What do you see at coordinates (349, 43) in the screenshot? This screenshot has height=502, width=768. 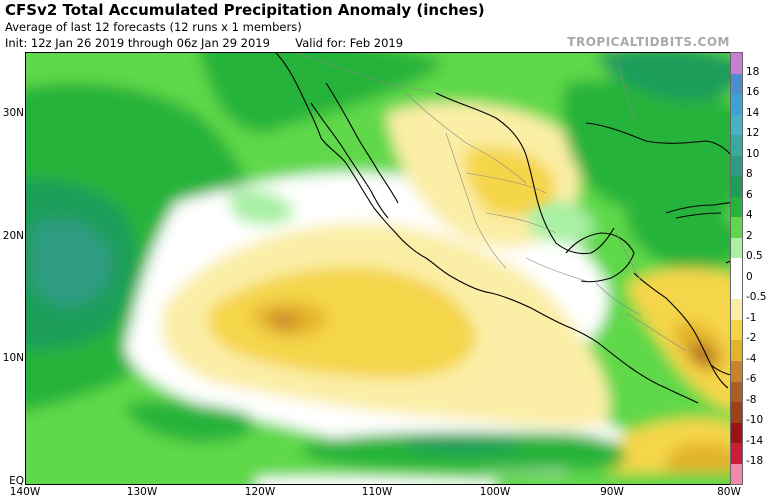 I see `valid-time: Valid for: Feb 2019` at bounding box center [349, 43].